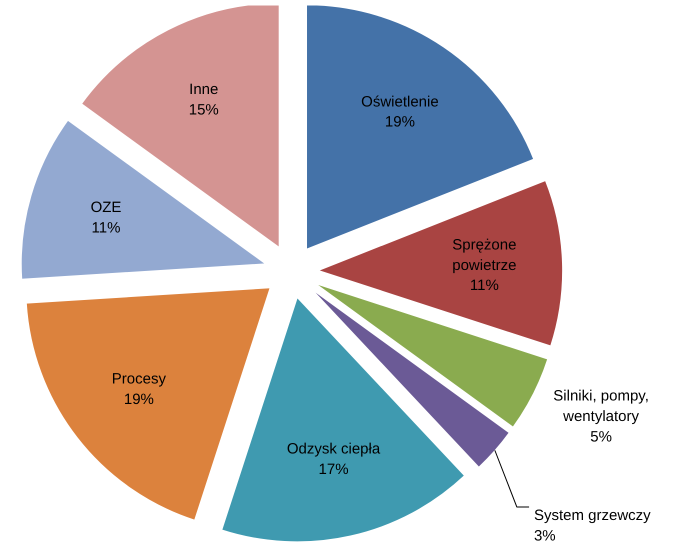  Describe the element at coordinates (545, 535) in the screenshot. I see `data-label: 3%` at that location.